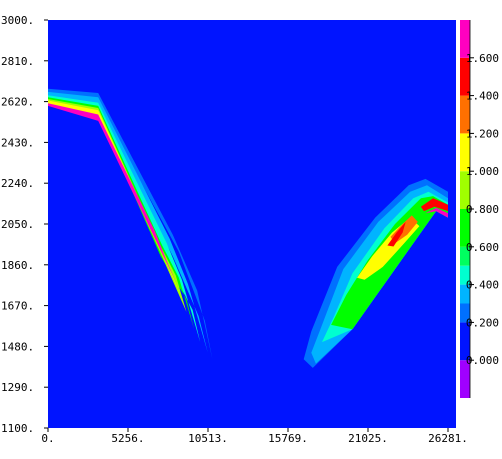 The height and width of the screenshot is (459, 502). What do you see at coordinates (482, 322) in the screenshot?
I see `colorbar-tick-label-1: 0.200` at bounding box center [482, 322].